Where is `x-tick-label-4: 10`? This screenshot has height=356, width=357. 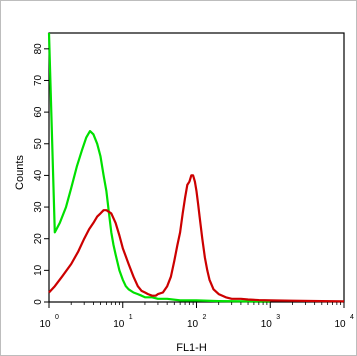
x-tick-label-4: 10 is located at coordinates (340, 324).